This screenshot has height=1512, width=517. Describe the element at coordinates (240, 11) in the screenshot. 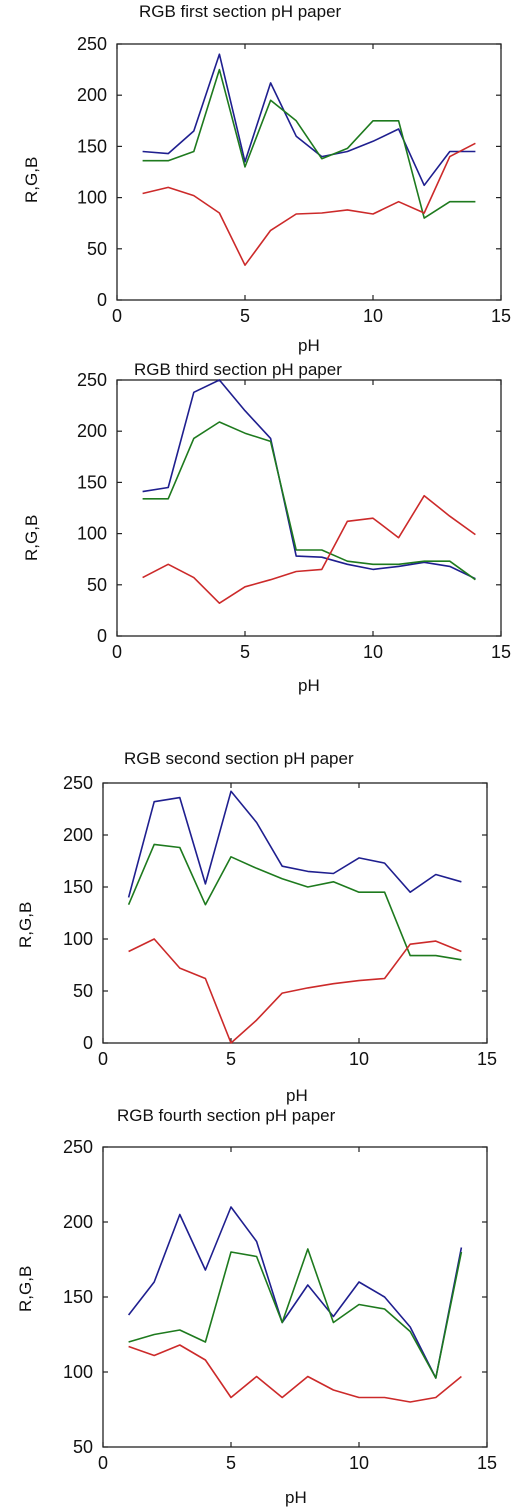

I see `chart-title: RGB first section pH paper` at that location.